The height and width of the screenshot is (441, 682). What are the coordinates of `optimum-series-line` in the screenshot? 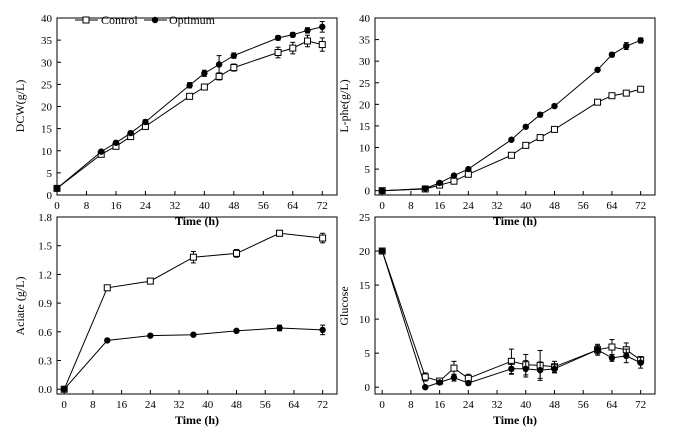 It's located at (511, 115).